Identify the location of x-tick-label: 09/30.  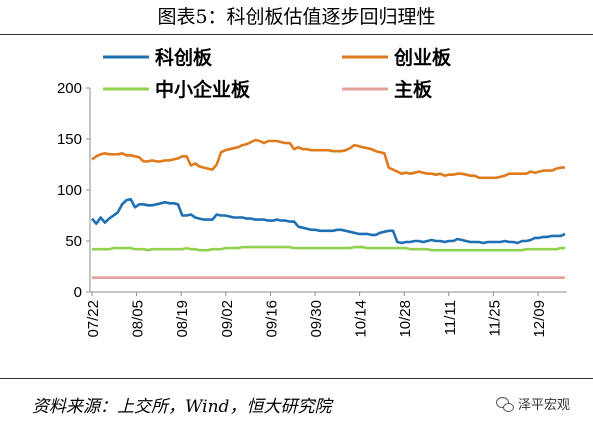
(316, 319).